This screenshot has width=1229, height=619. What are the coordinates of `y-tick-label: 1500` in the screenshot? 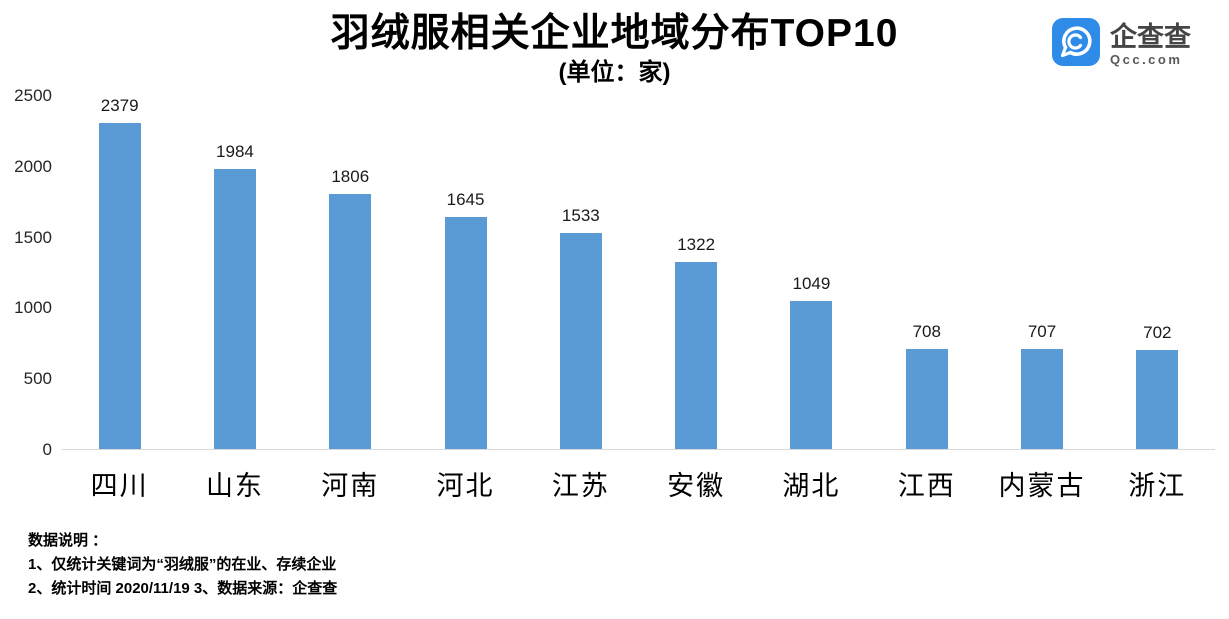 It's located at (33, 237).